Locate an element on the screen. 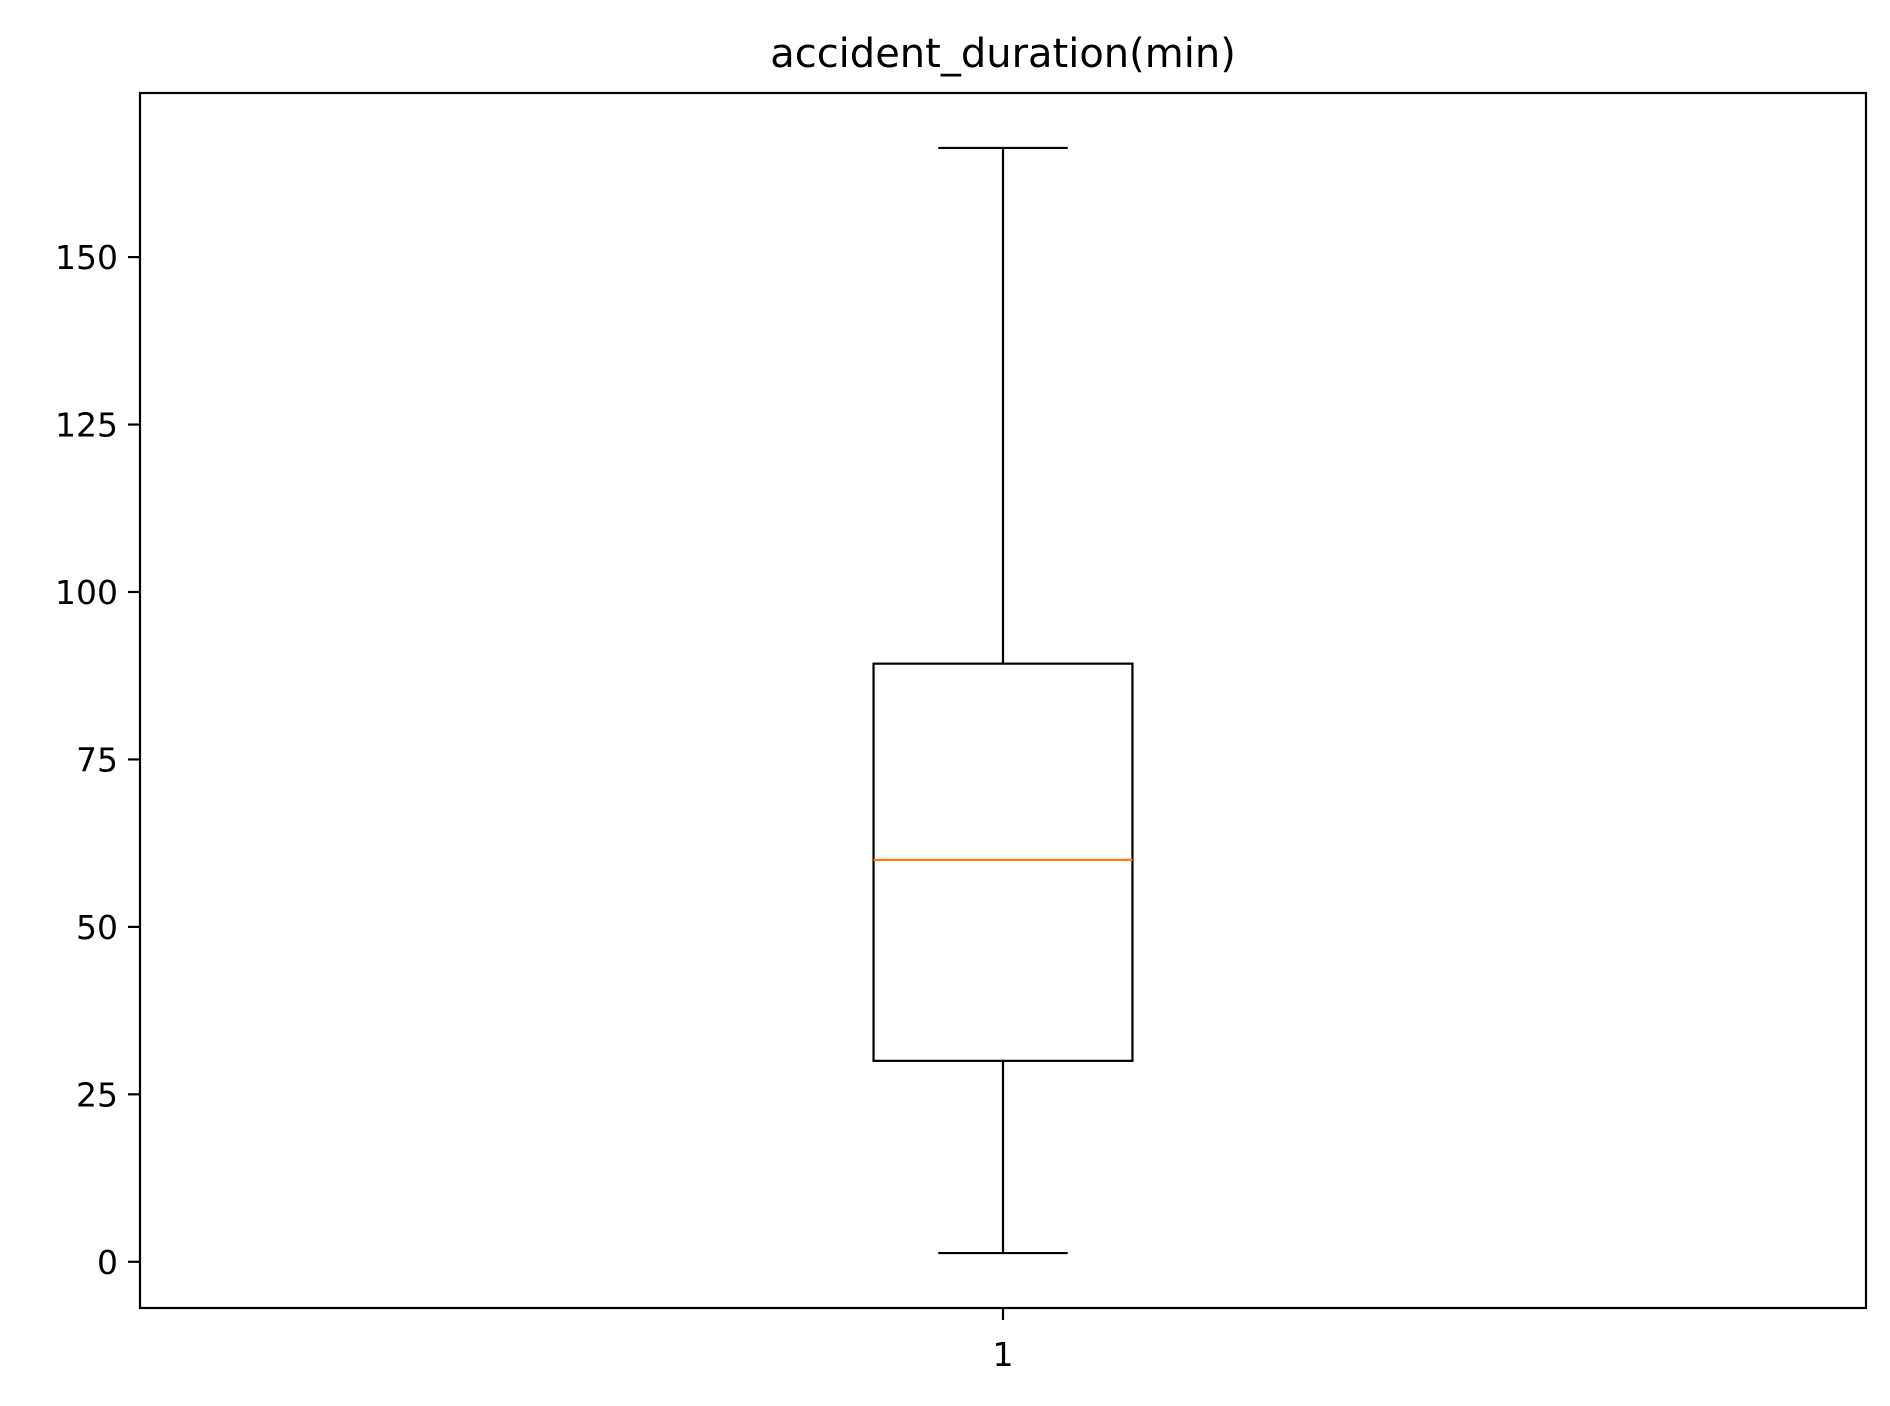  y-tick-label: 50 is located at coordinates (97, 927).